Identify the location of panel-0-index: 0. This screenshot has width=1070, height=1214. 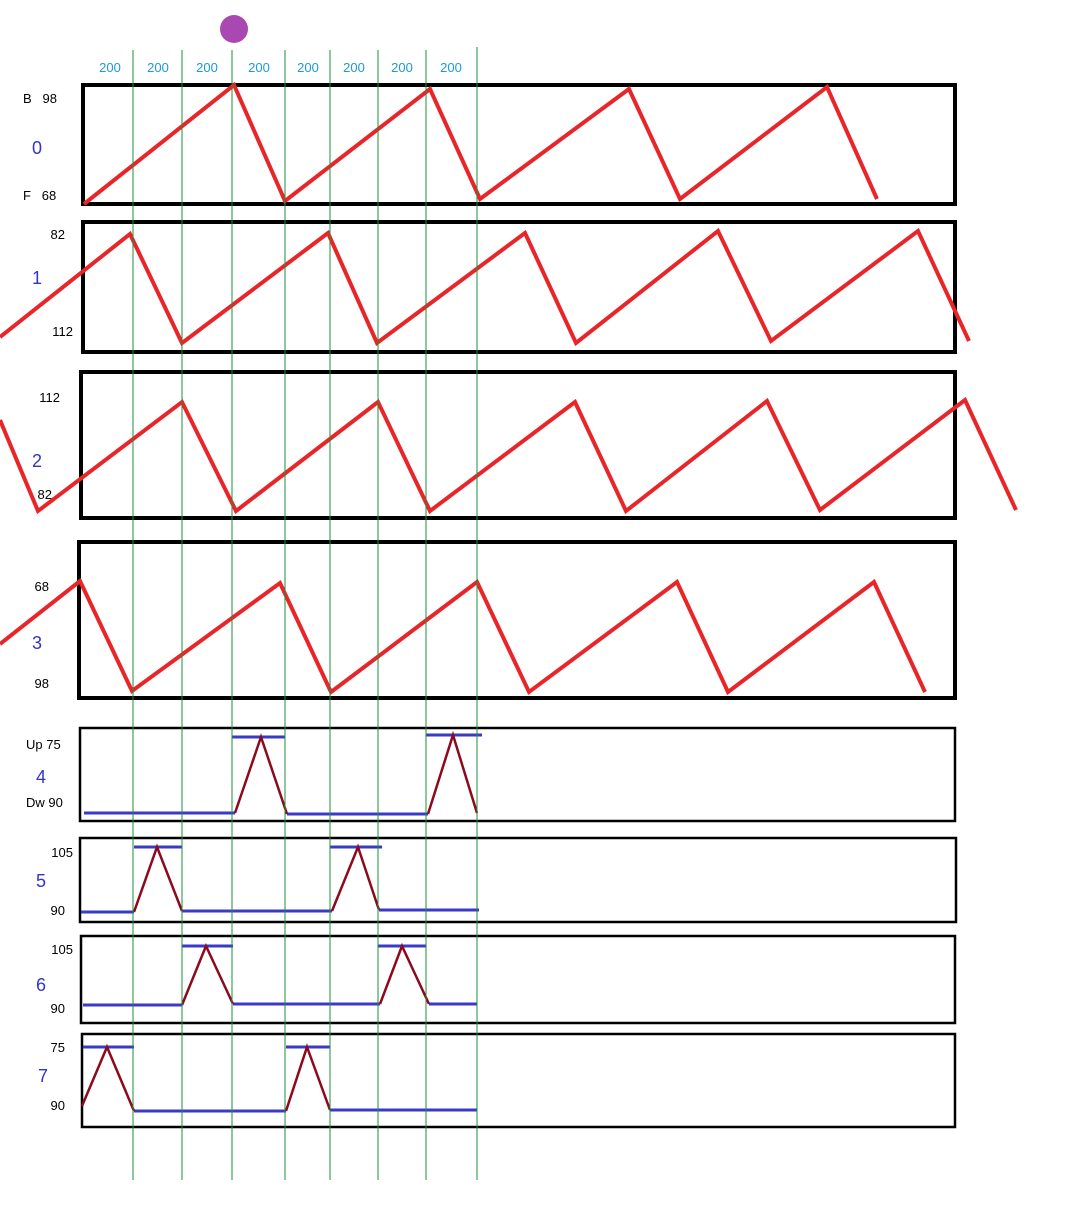
(37, 148).